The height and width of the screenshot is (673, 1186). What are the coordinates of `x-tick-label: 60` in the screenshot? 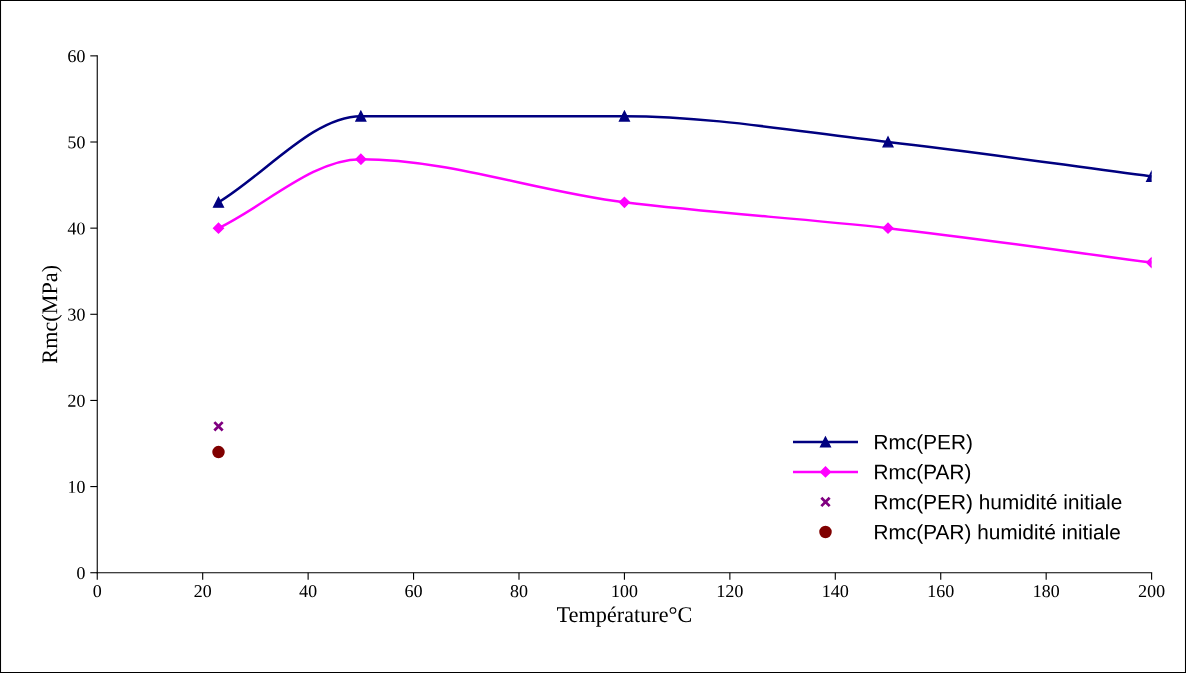 It's located at (413, 591).